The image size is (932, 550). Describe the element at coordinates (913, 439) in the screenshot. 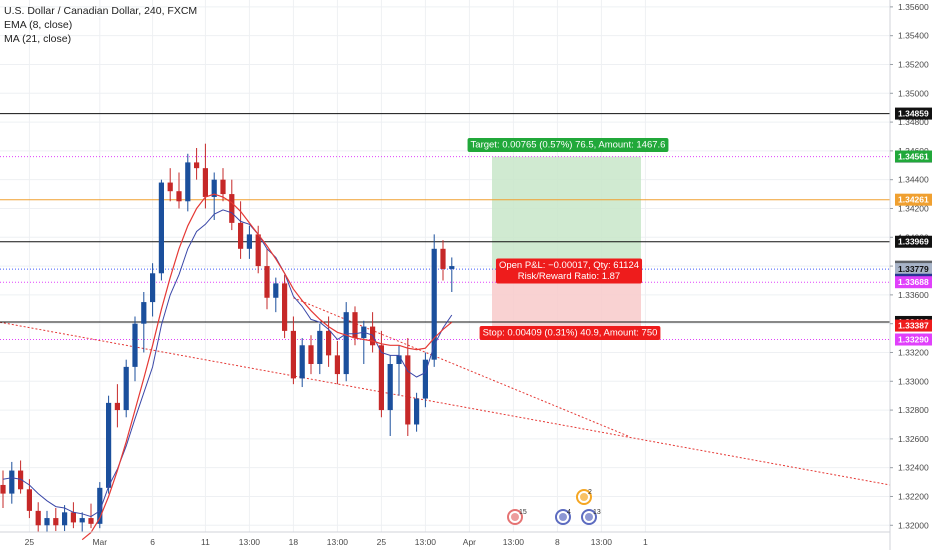

I see `price-tick-label: 1.32600` at that location.